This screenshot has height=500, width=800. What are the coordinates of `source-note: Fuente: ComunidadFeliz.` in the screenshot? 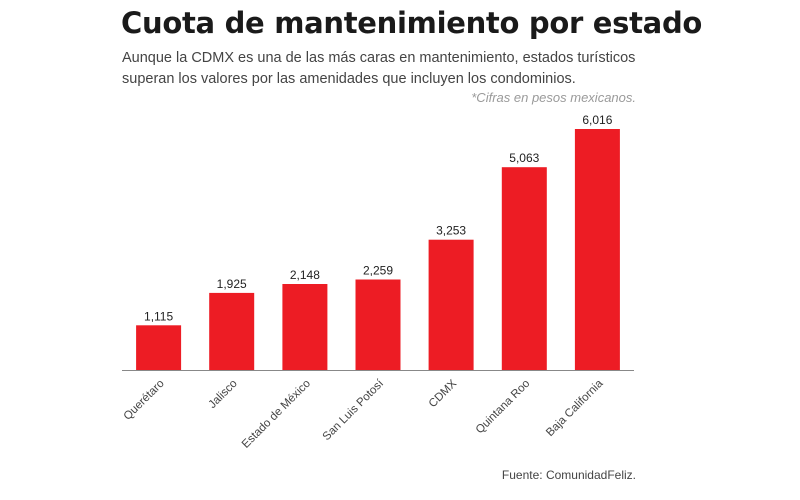 It's located at (568, 475).